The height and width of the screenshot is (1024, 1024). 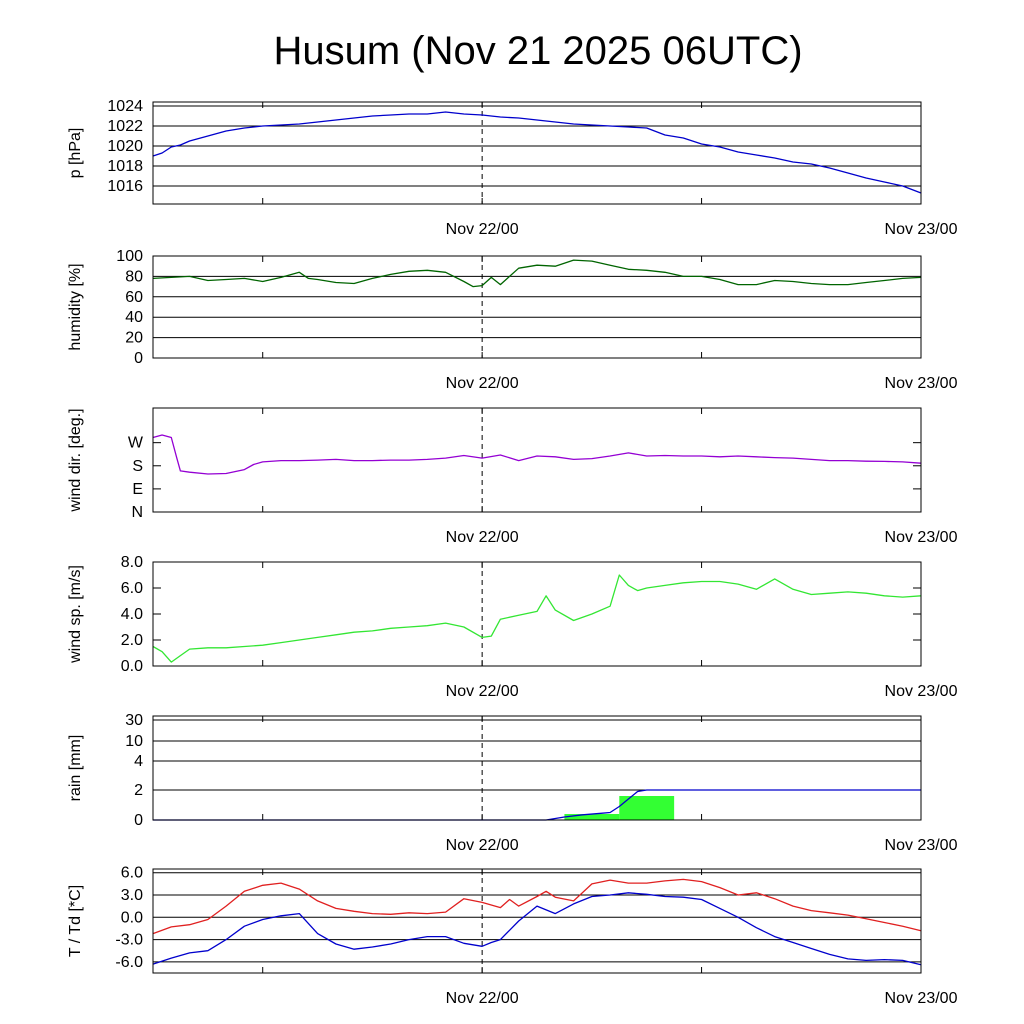 What do you see at coordinates (134, 720) in the screenshot?
I see `y-tick-label: 30` at bounding box center [134, 720].